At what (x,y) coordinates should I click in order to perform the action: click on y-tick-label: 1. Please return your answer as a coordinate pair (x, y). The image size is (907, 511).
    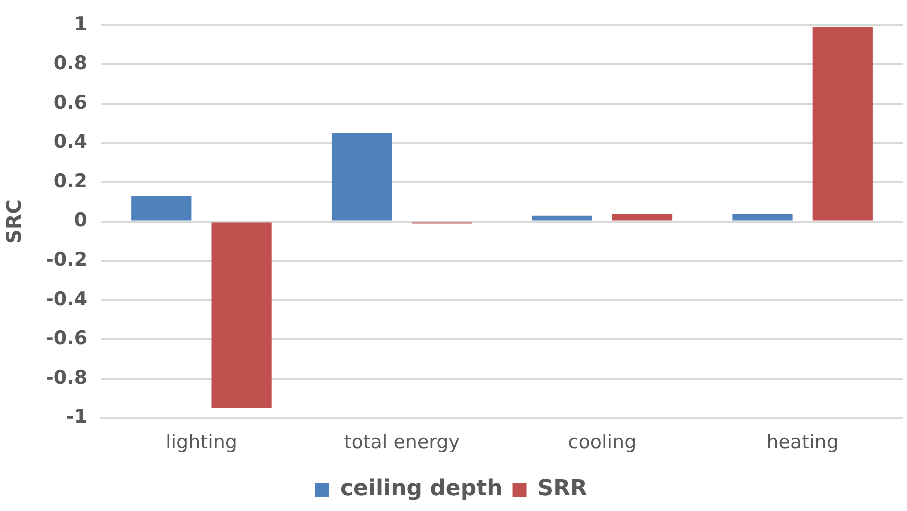
    Looking at the image, I should click on (81, 24).